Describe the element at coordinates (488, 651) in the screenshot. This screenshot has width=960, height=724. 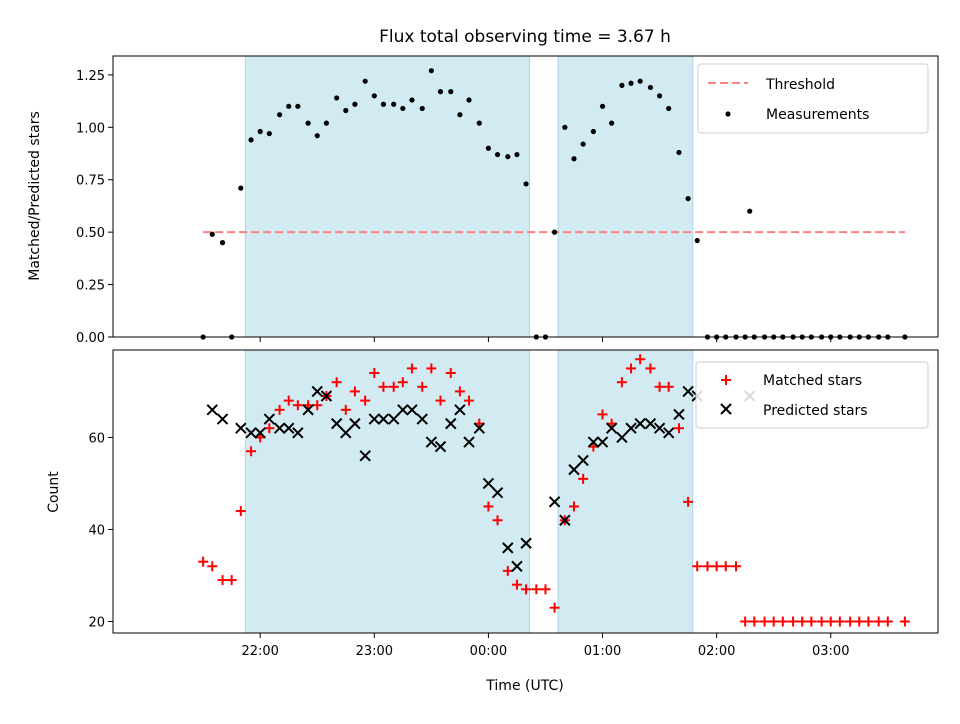
I see `x-tick-label: 00:00` at that location.